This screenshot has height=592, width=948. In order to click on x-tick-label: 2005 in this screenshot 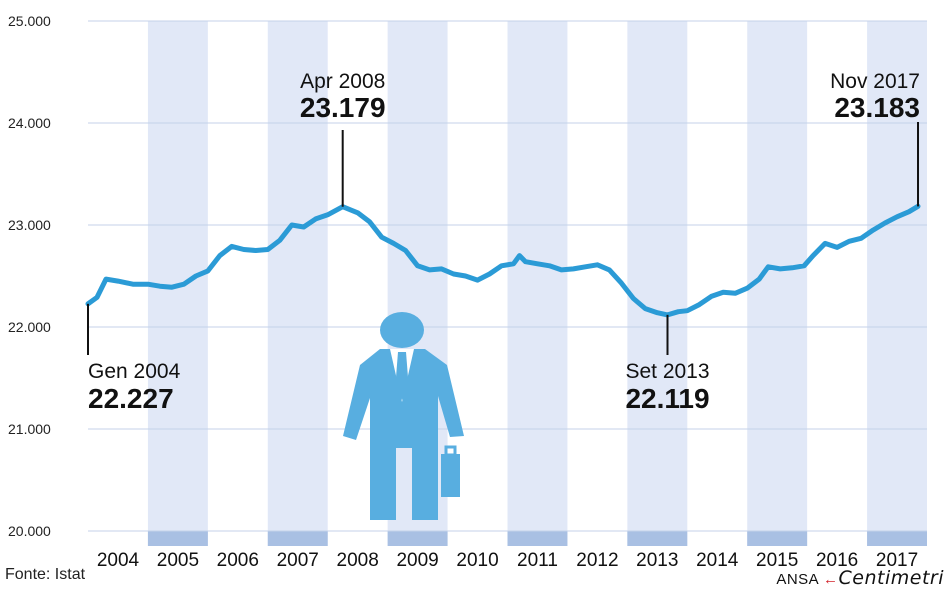, I will do `click(178, 560)`.